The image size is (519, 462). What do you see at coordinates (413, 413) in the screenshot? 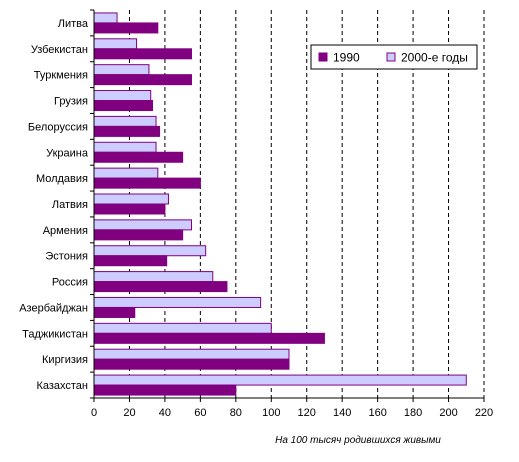
I see `x-tick-label: 180` at bounding box center [413, 413].